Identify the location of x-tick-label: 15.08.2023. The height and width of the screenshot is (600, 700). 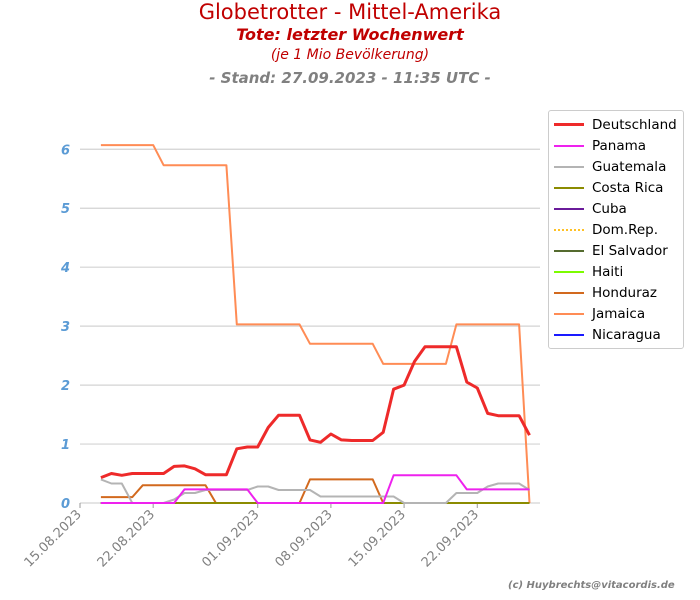
(53, 538).